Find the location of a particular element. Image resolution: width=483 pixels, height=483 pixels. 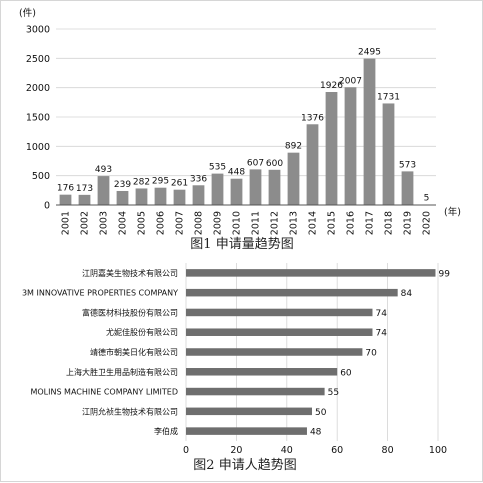

bar-value-label: 176 is located at coordinates (65, 189).